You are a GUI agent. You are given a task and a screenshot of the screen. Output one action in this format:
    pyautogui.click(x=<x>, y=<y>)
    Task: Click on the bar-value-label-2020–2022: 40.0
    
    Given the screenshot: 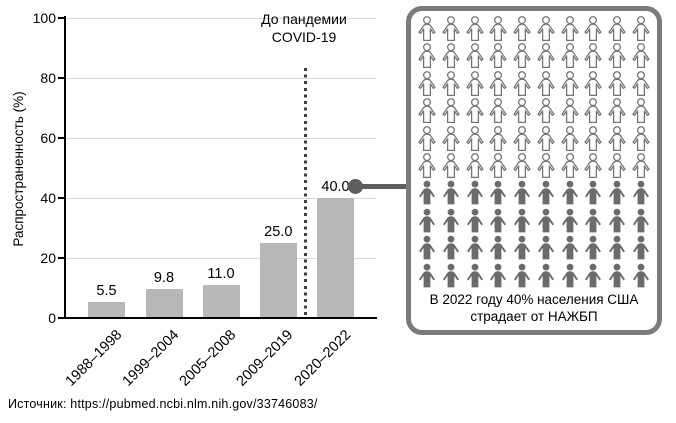 What is the action you would take?
    pyautogui.click(x=335, y=187)
    